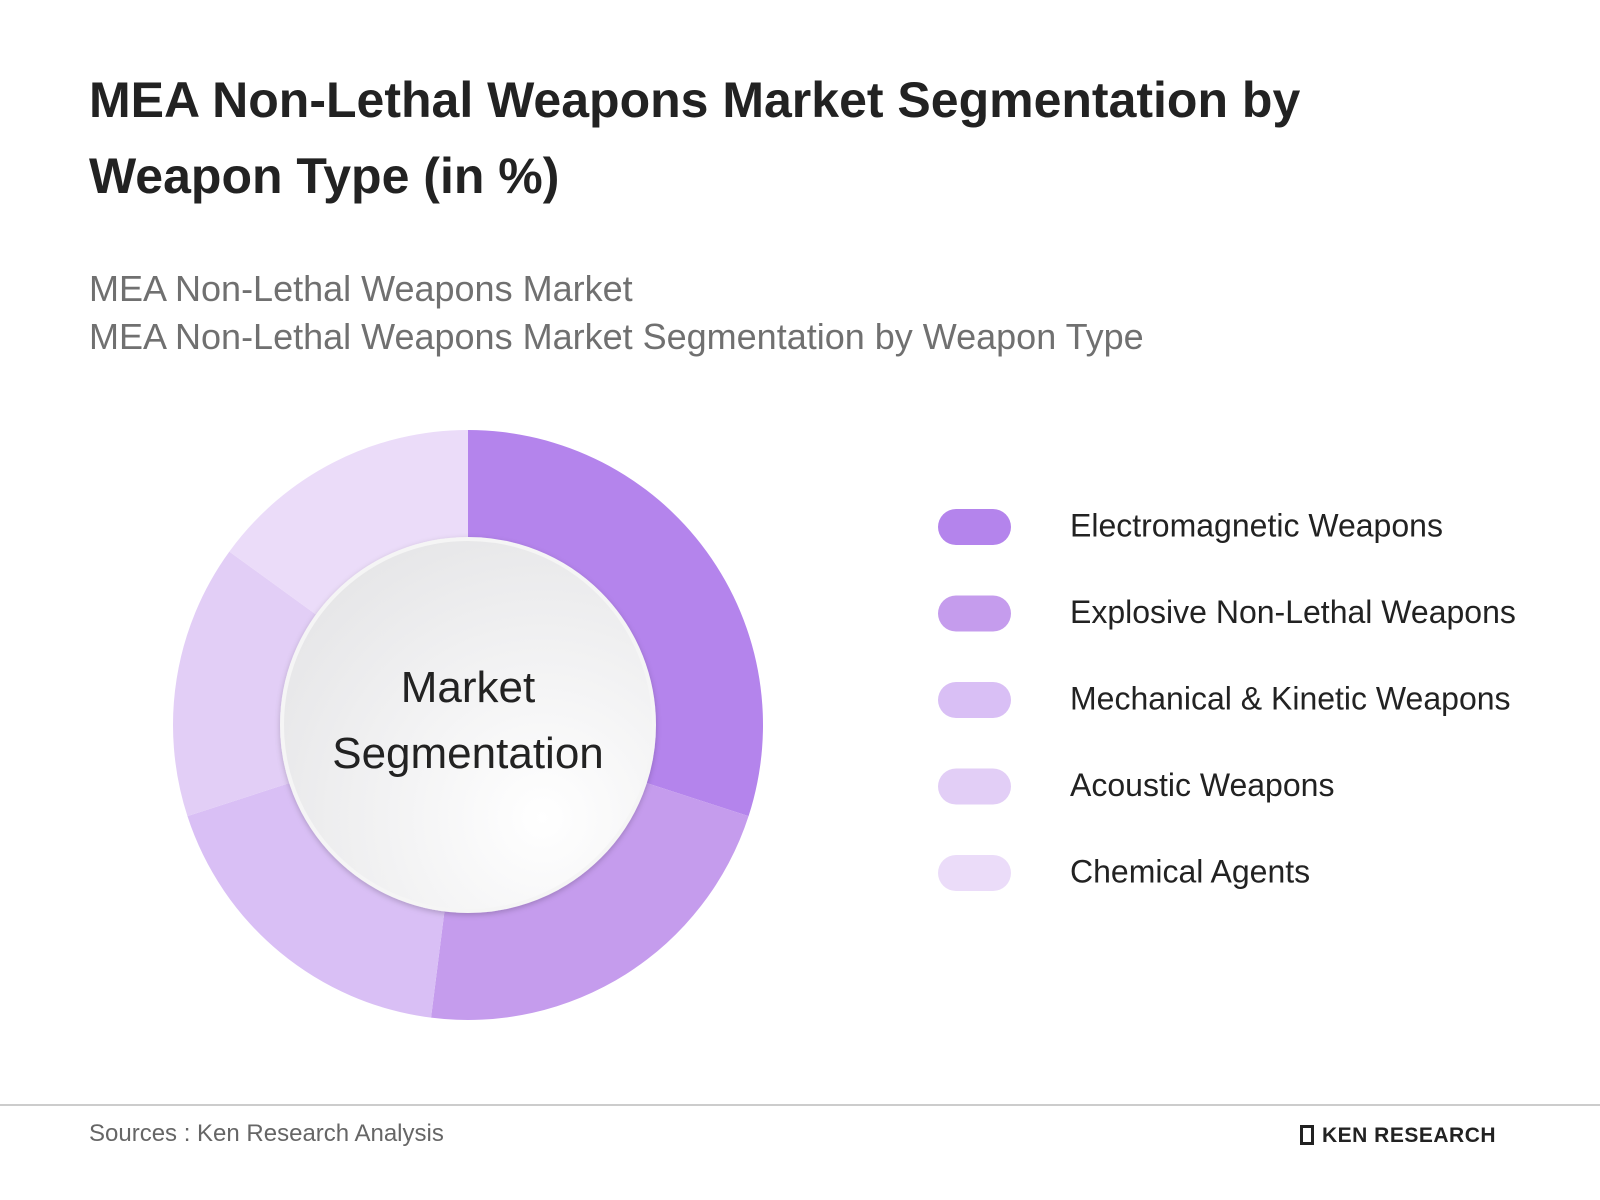 This screenshot has width=1600, height=1200. I want to click on legend-label: Acoustic Weapons, so click(1202, 785).